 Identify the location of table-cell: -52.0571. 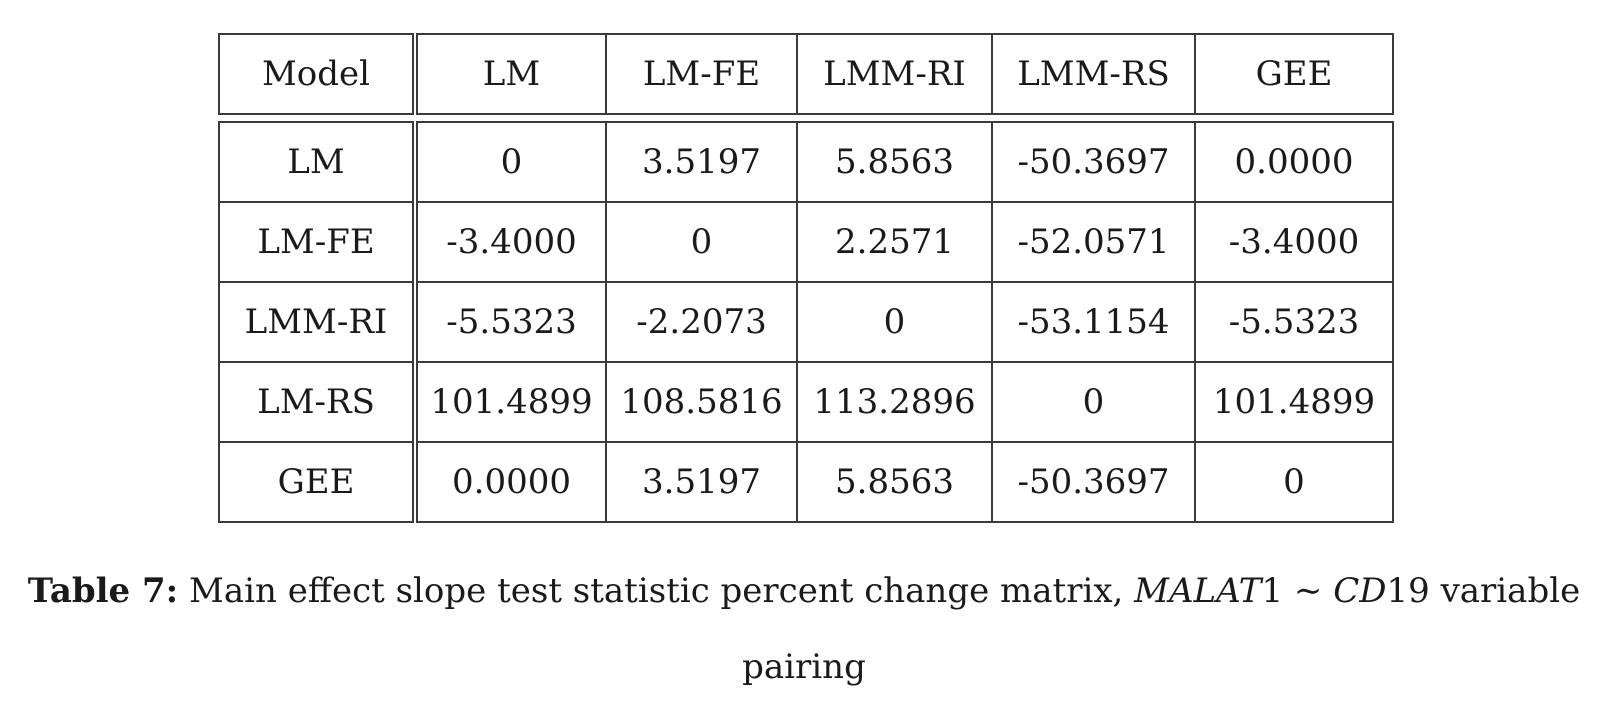
(1093, 242).